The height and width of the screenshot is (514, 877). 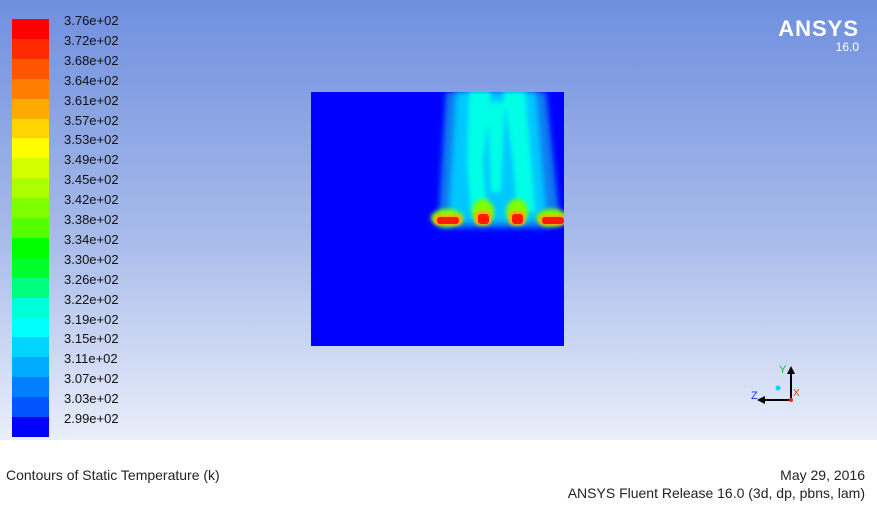 What do you see at coordinates (822, 475) in the screenshot?
I see `plot-date: May 29, 2016` at bounding box center [822, 475].